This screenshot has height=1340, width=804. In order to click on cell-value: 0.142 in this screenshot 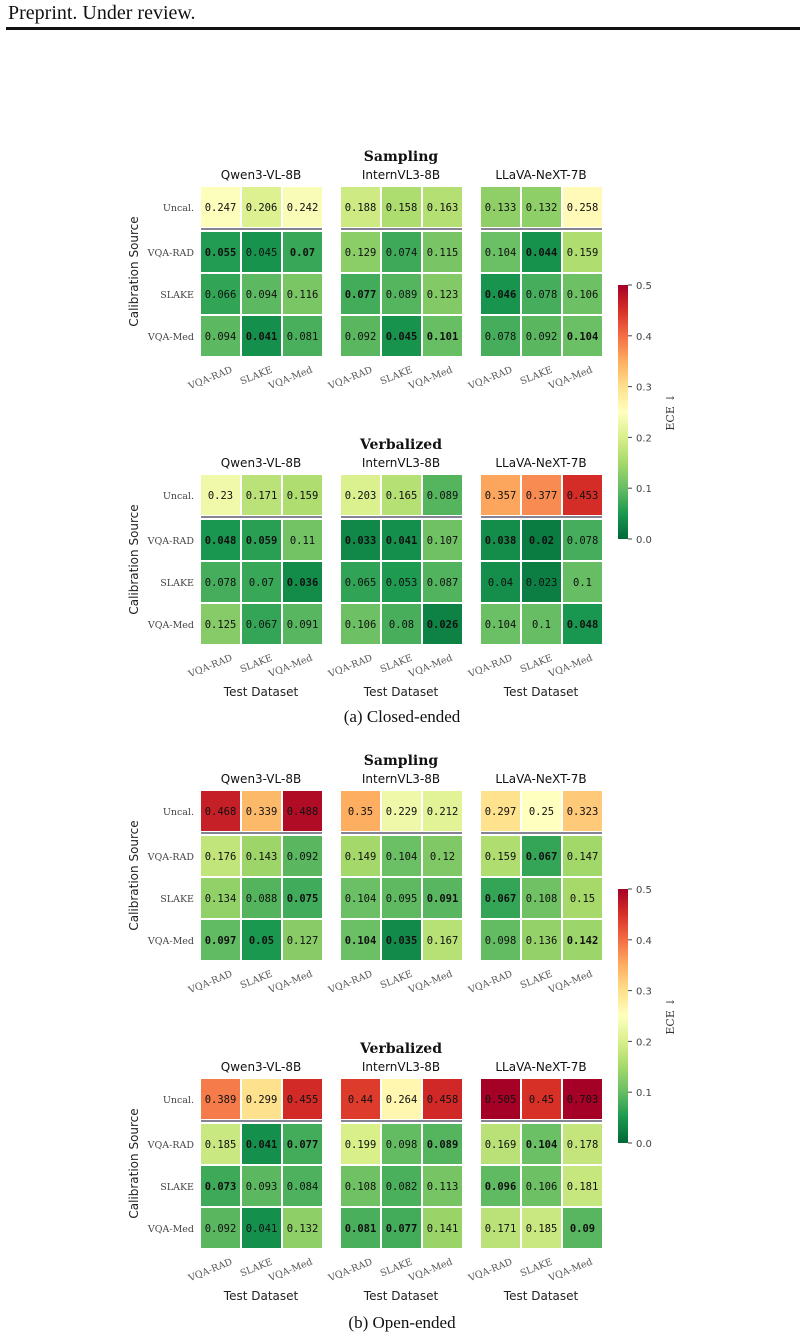, I will do `click(583, 941)`.